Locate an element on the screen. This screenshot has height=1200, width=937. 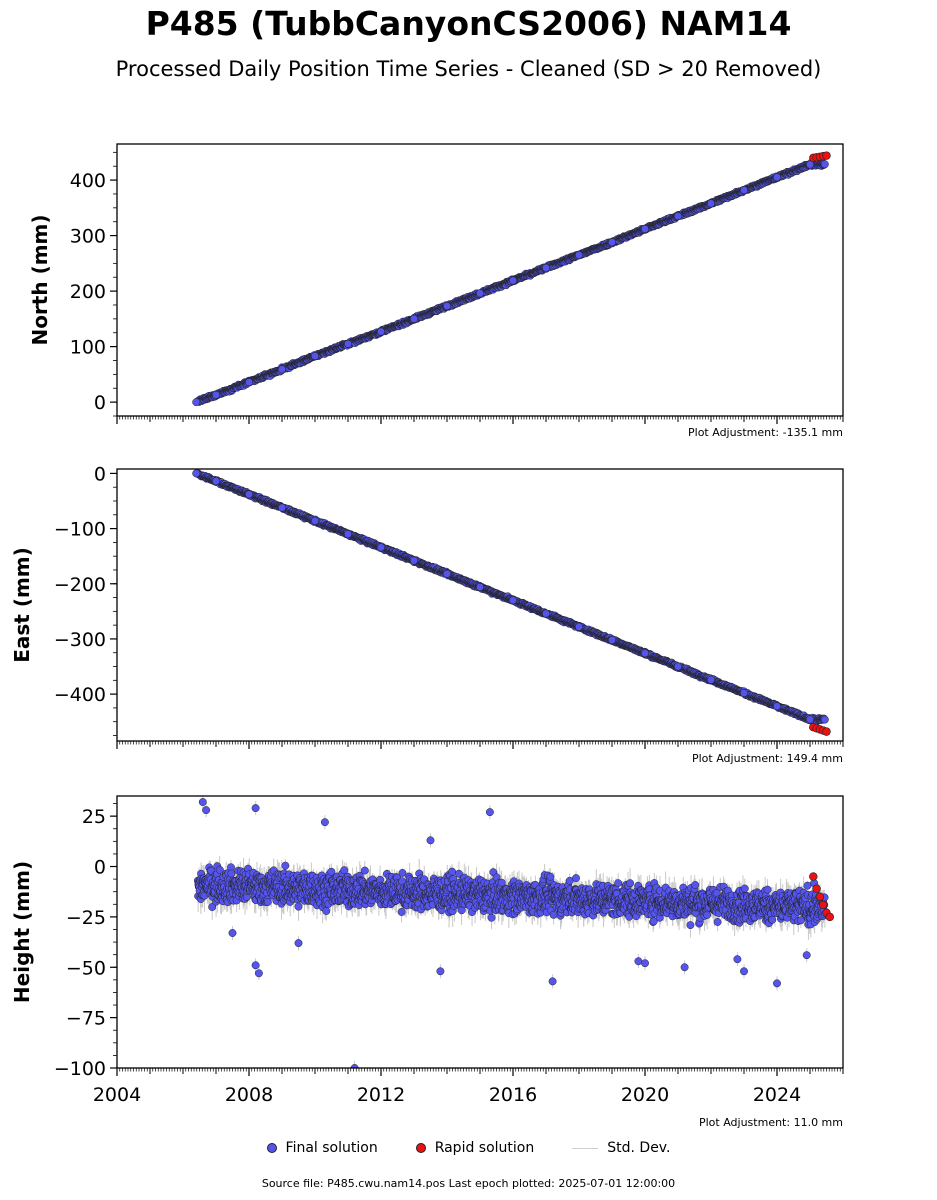
page-title: P485 (TubbCanyonCS2006) NAM14 is located at coordinates (468, 23).